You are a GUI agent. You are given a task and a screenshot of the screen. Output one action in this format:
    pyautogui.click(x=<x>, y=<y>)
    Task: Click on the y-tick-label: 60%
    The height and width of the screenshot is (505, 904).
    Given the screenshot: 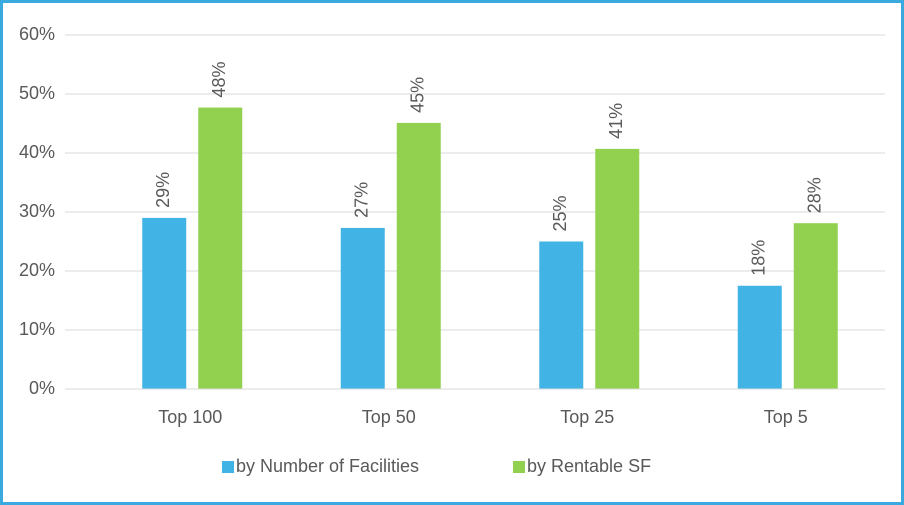 What is the action you would take?
    pyautogui.click(x=37, y=34)
    